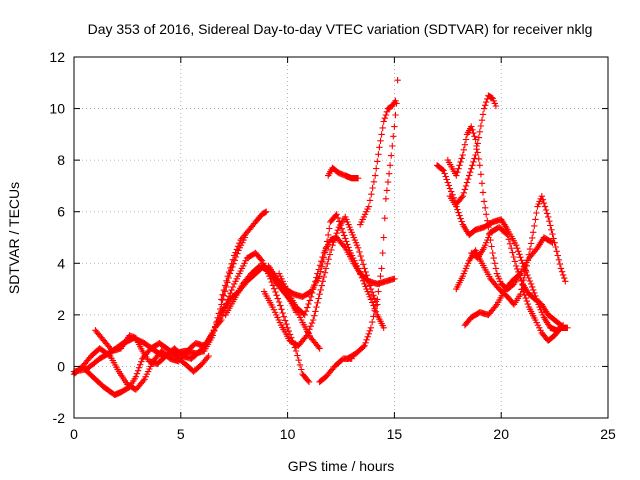 The width and height of the screenshot is (640, 480). Describe the element at coordinates (14, 238) in the screenshot. I see `y-axis-label: SDTVAR / TECUs` at that location.